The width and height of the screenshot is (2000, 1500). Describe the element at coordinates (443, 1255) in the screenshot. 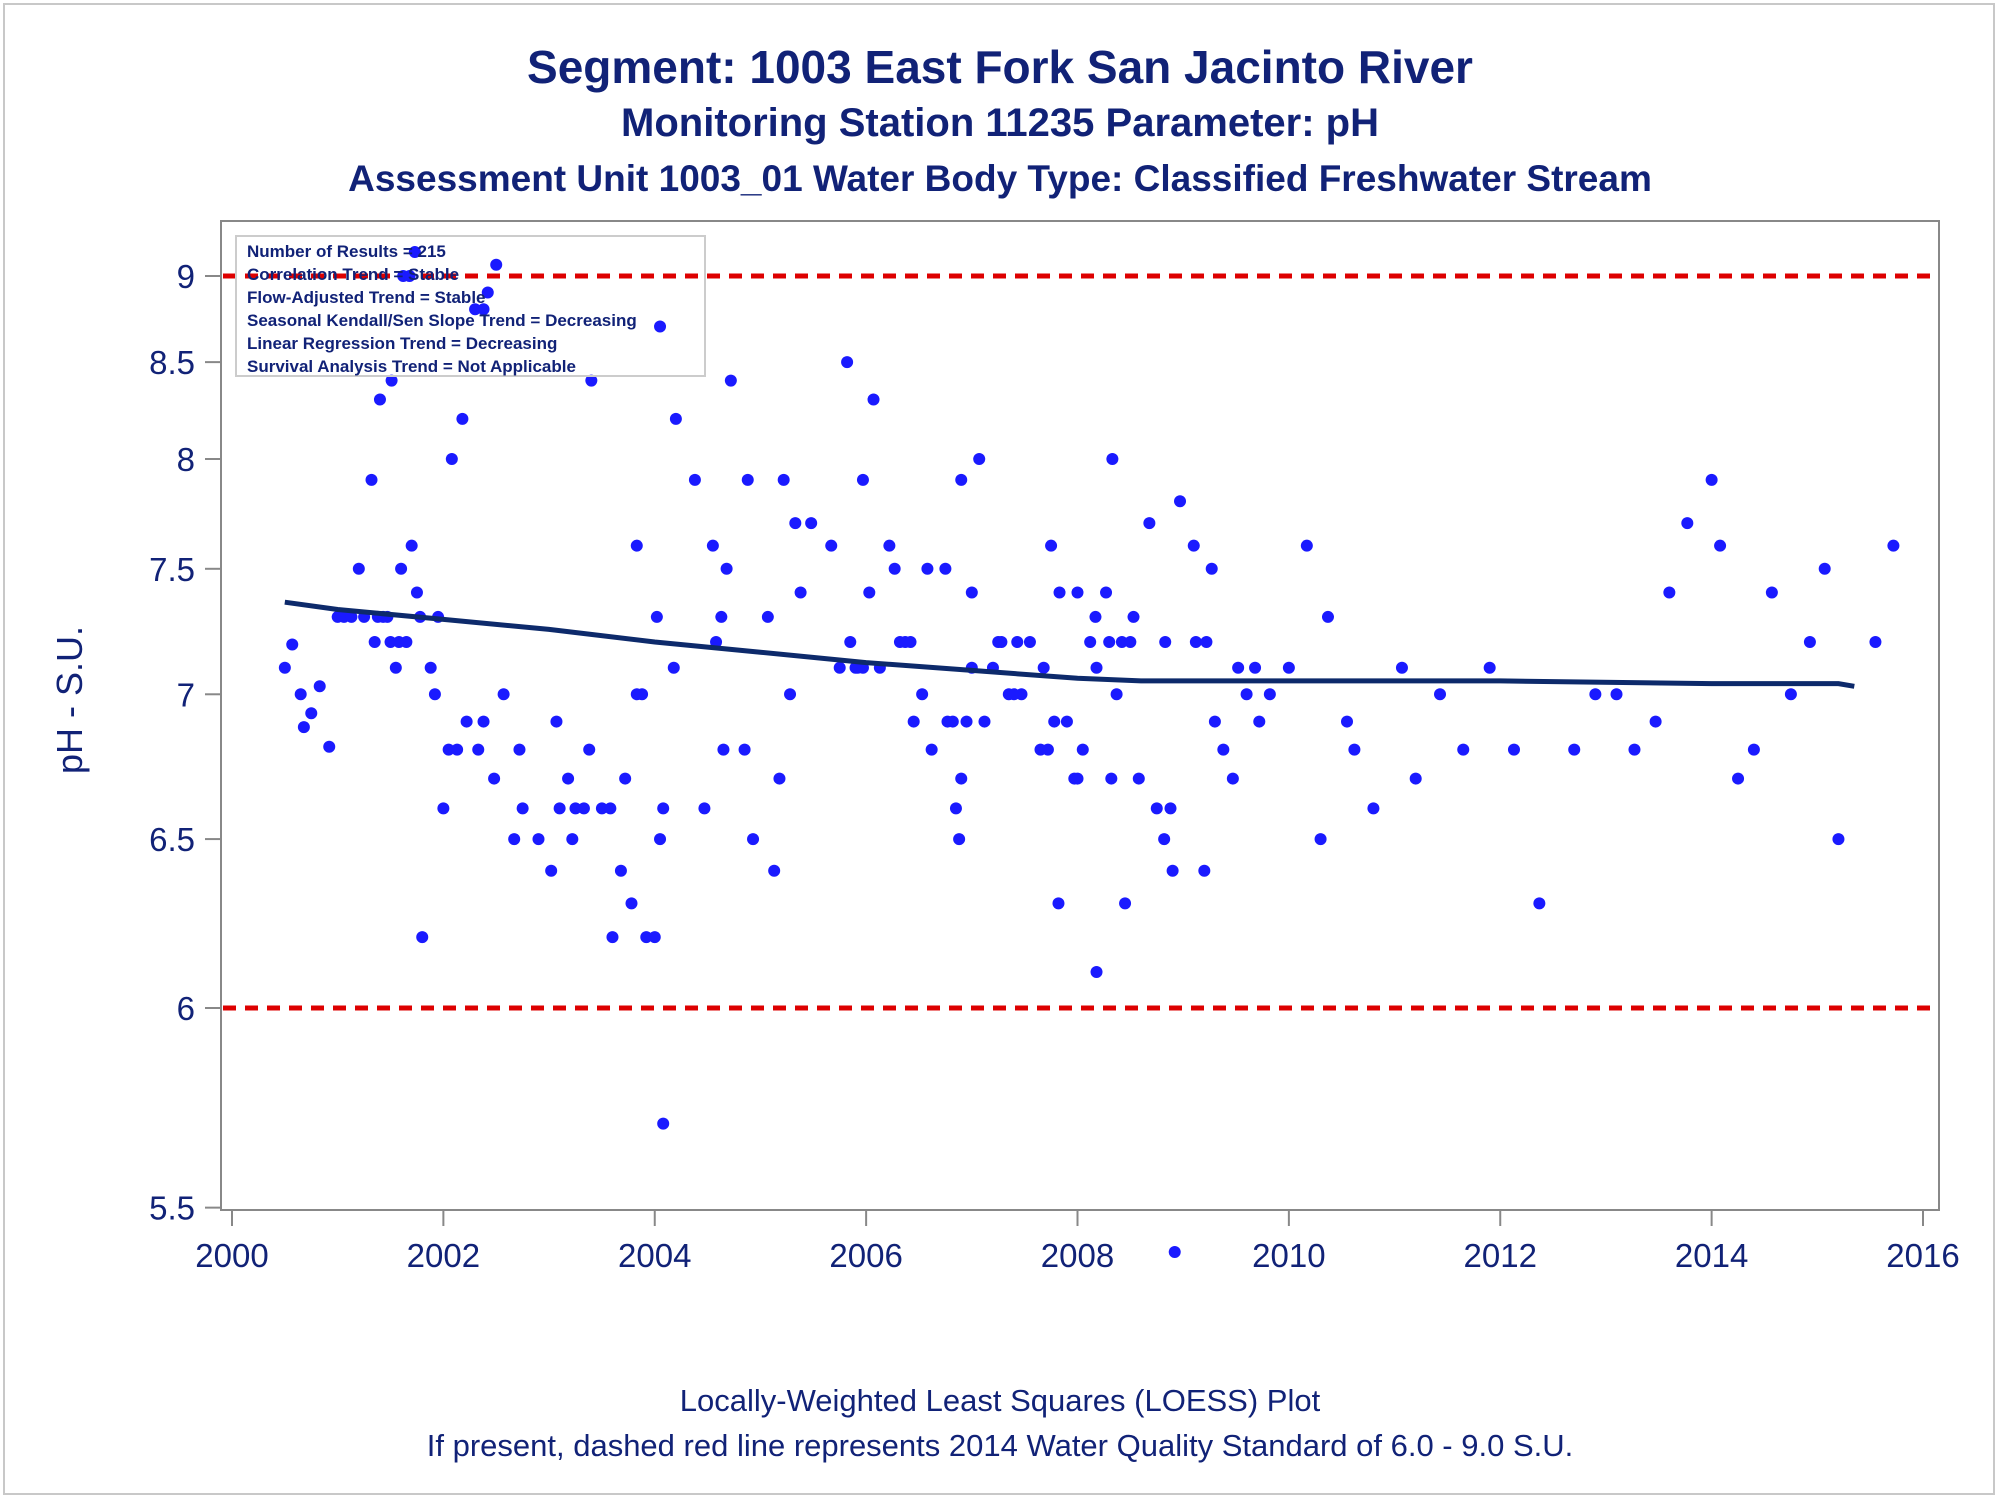

I see `x-tick-label: 2002` at that location.